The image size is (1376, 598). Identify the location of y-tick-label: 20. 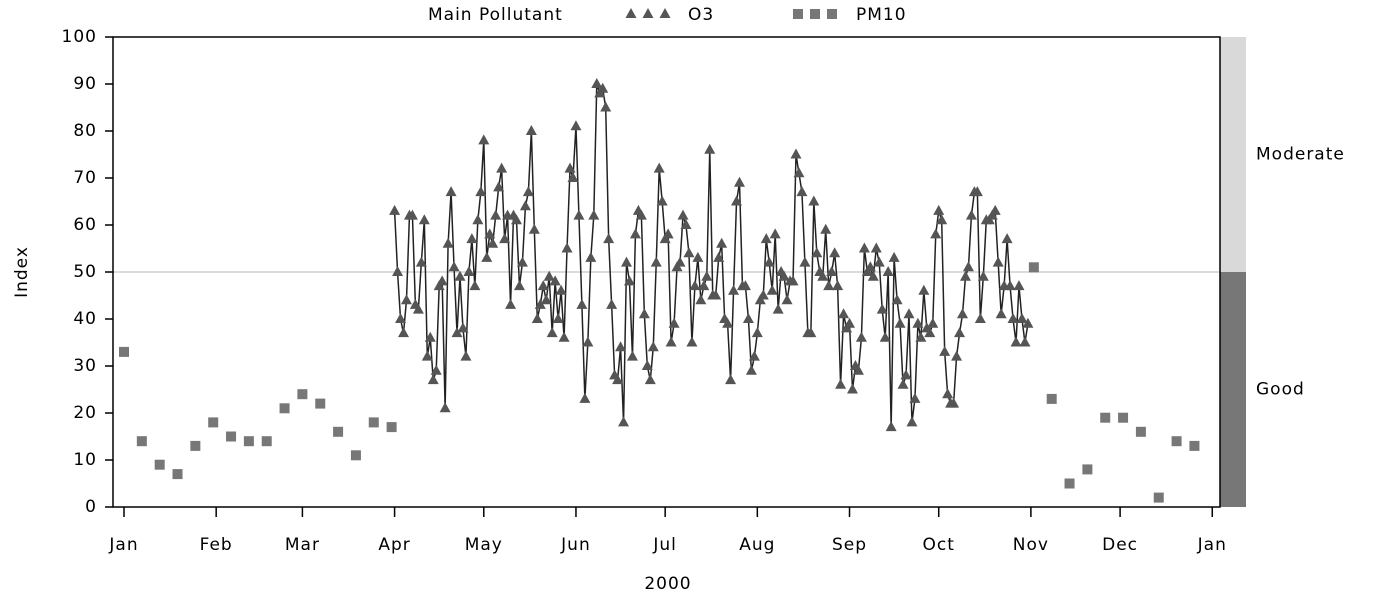
(85, 413).